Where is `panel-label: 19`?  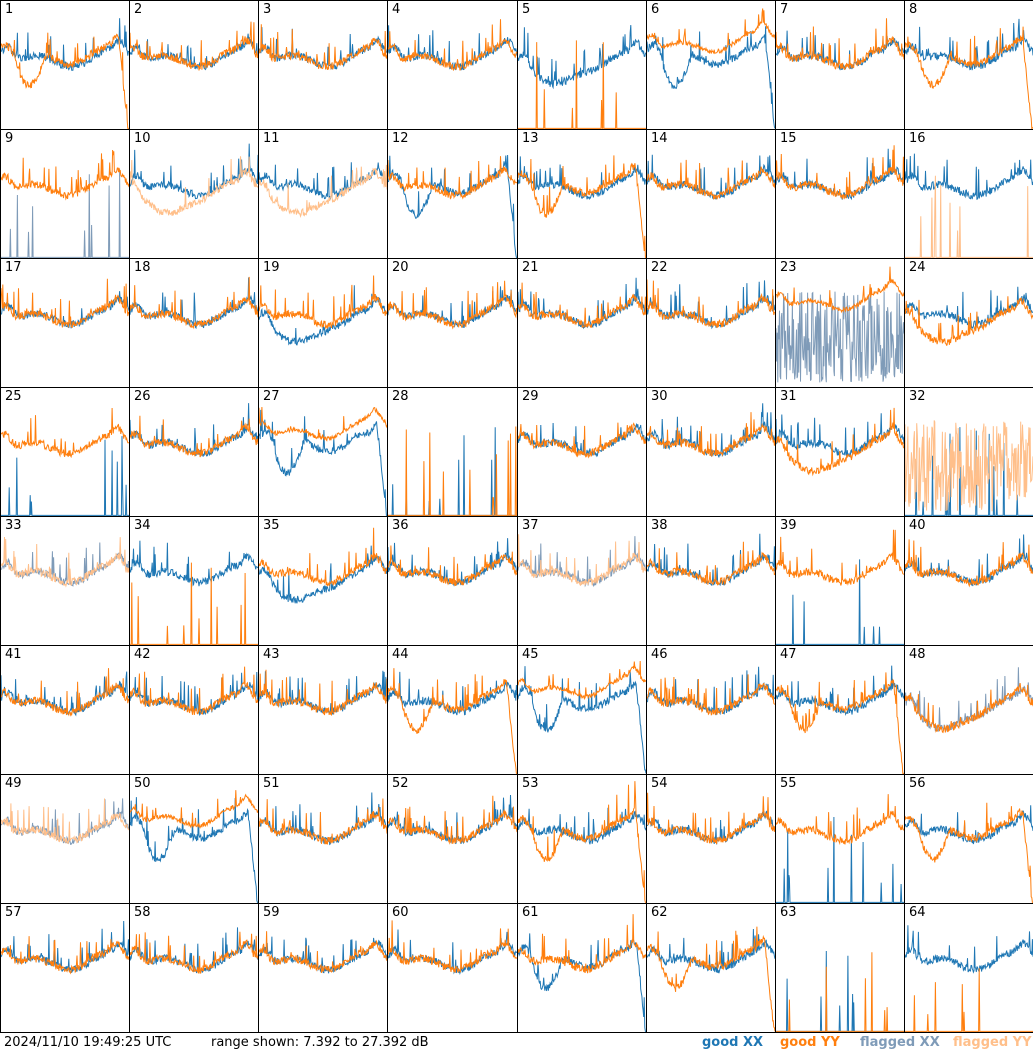
panel-label: 19 is located at coordinates (271, 267).